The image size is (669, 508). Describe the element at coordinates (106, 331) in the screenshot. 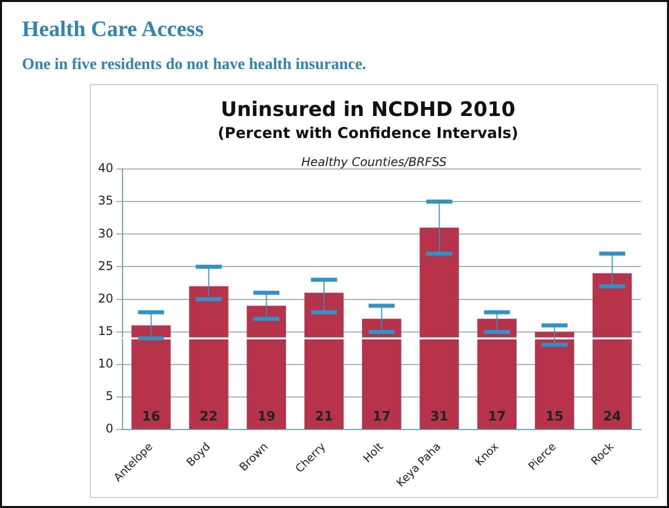

I see `y-tick-label: 15` at that location.